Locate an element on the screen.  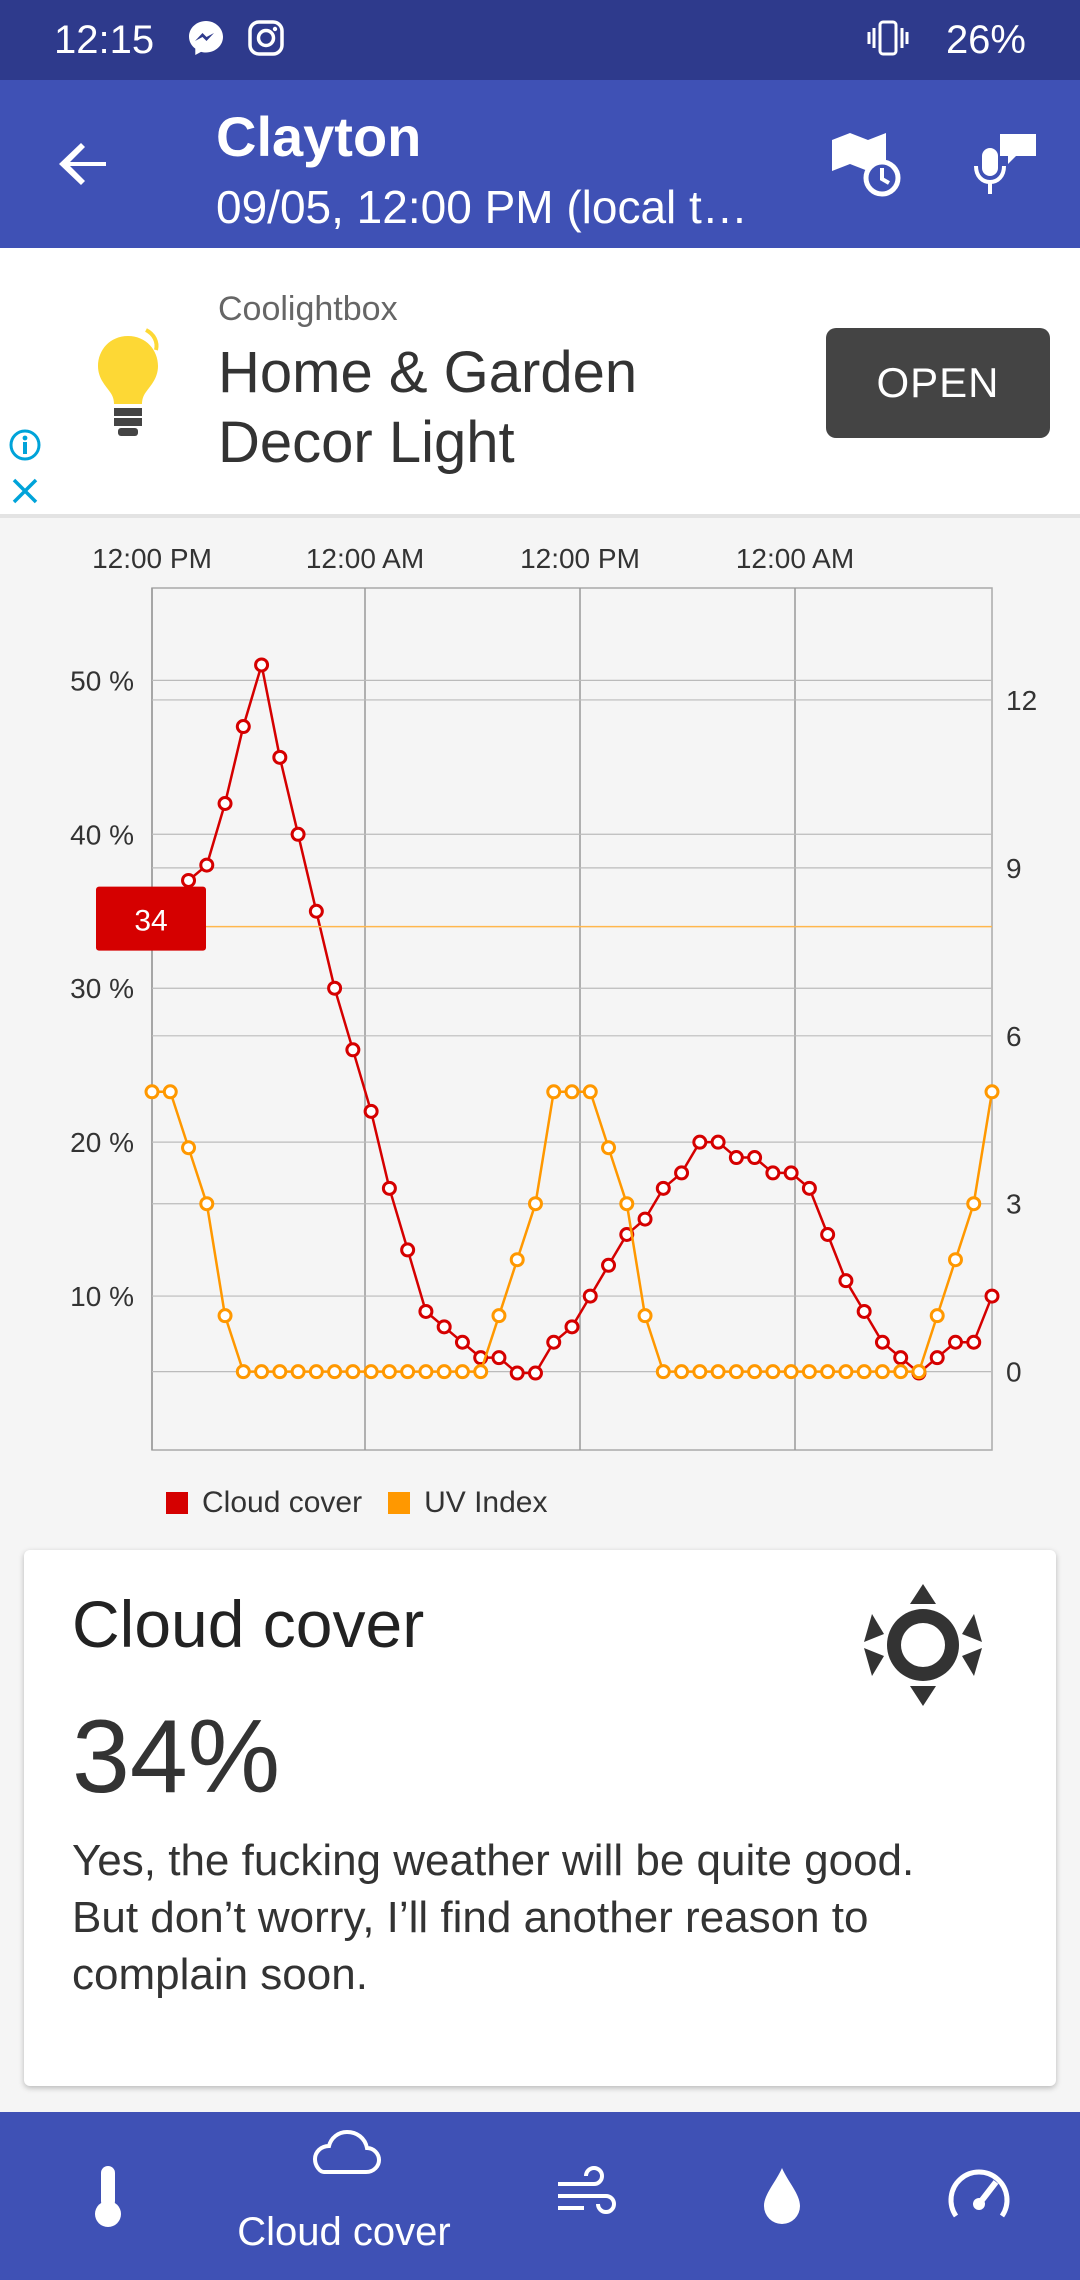
y-axis-right-labels: 12 9 6 3 0 is located at coordinates (1021, 1036).